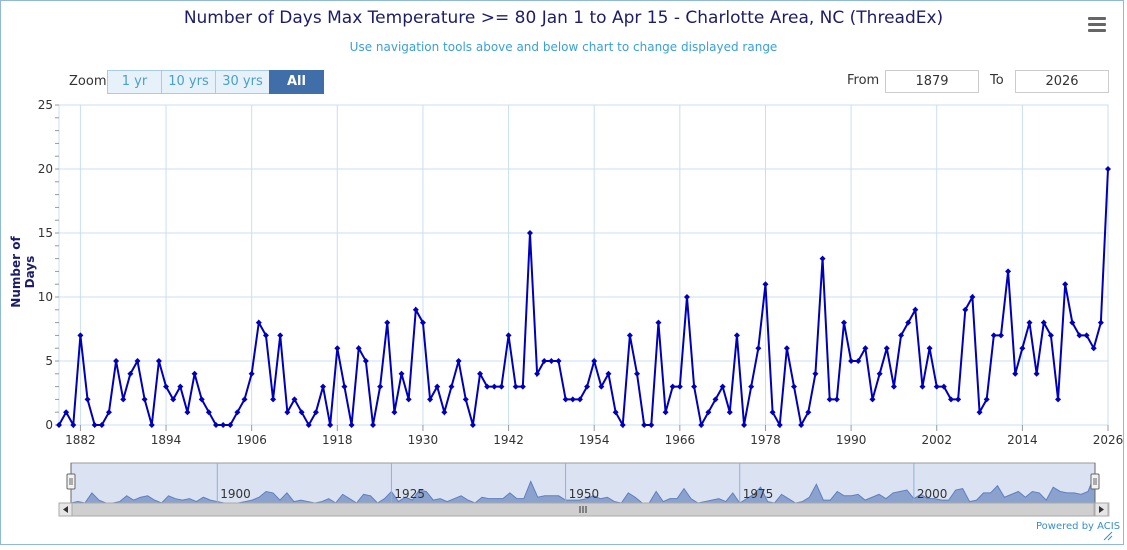  I want to click on navigator-handles, so click(583, 483).